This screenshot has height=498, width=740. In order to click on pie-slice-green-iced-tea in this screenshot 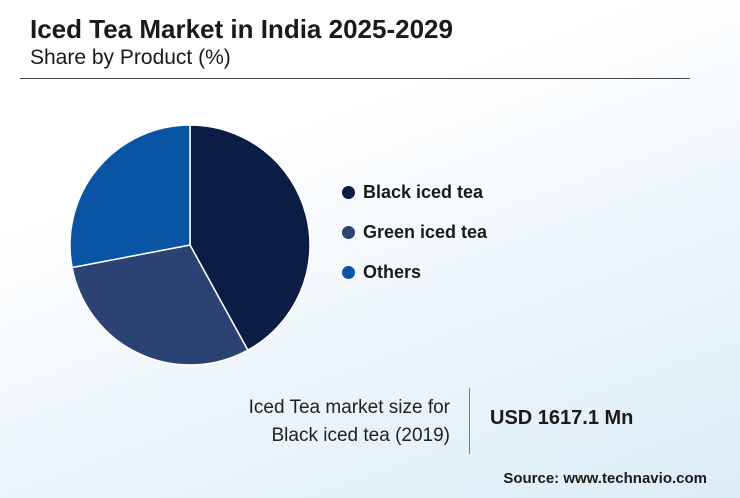, I will do `click(160, 305)`.